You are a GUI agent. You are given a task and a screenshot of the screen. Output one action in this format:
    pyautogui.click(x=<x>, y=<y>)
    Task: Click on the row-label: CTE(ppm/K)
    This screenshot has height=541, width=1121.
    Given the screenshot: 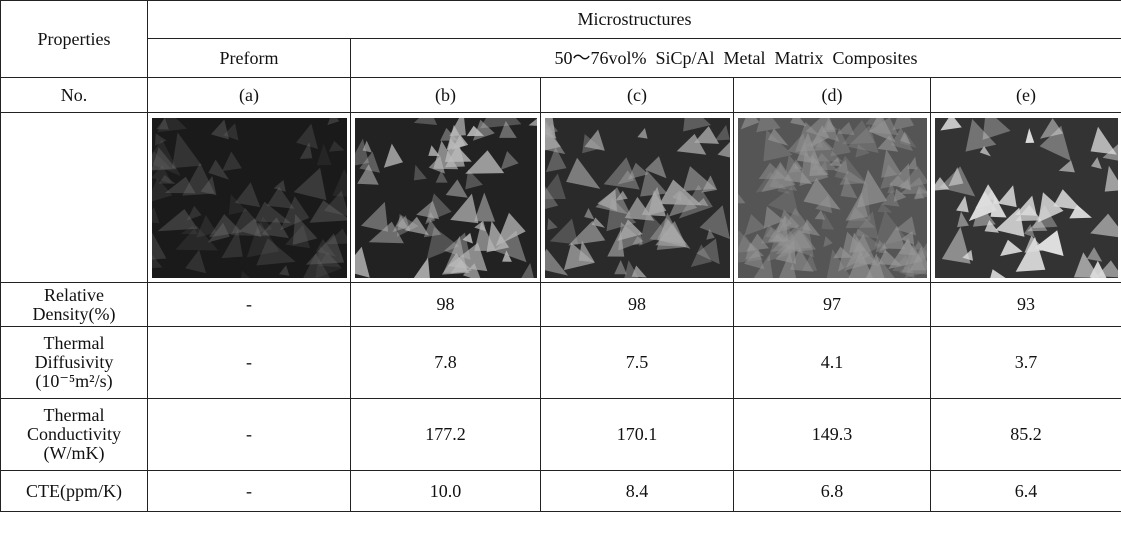 What is the action you would take?
    pyautogui.click(x=74, y=491)
    